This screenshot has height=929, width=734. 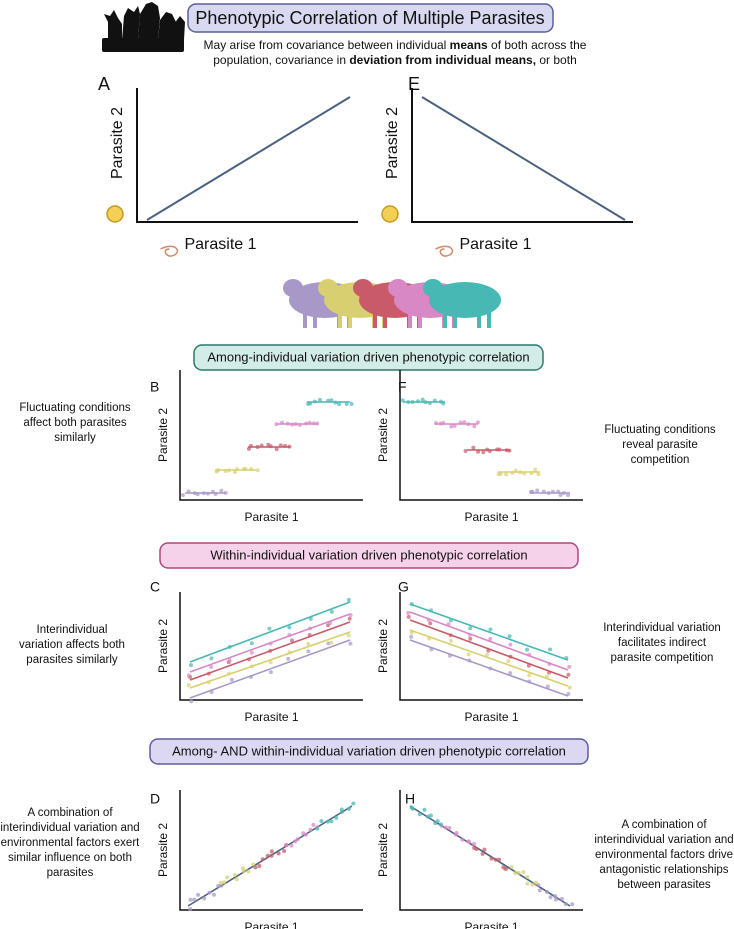 I want to click on caption-line: competition, so click(x=660, y=460).